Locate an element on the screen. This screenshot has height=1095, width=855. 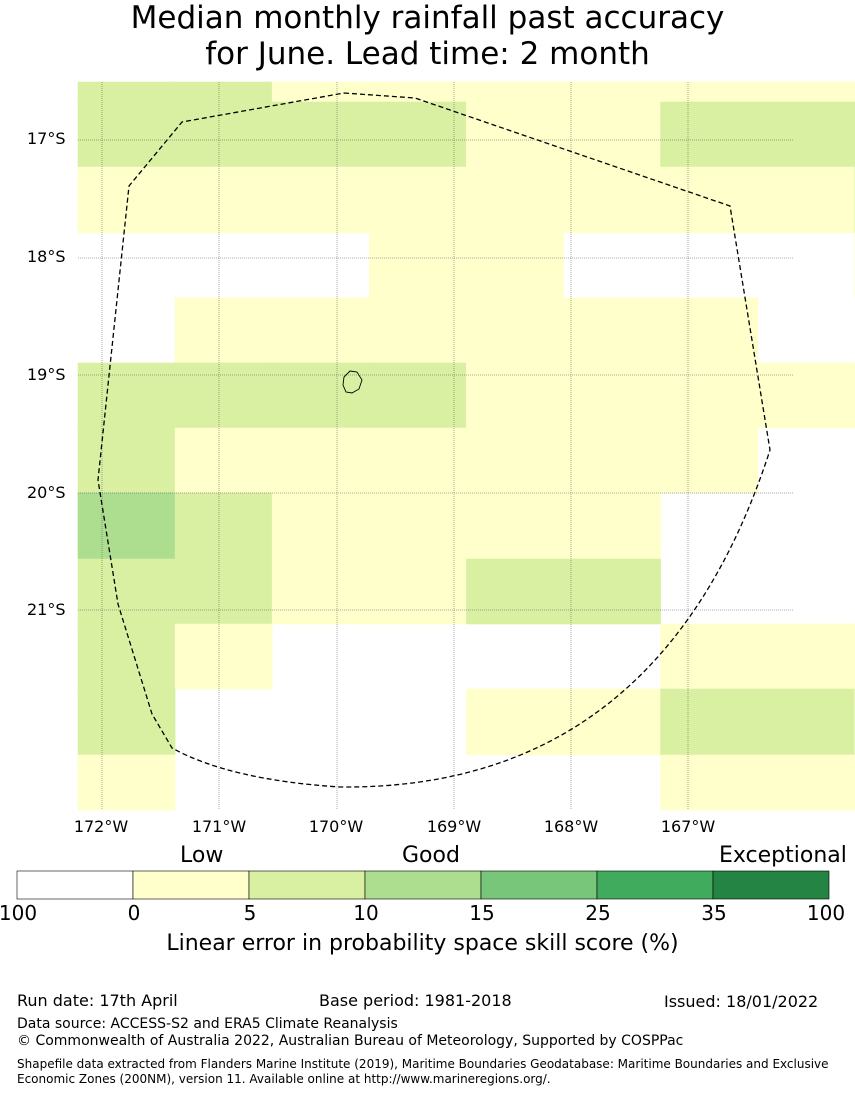
colorbar-tick: 15 is located at coordinates (482, 913).